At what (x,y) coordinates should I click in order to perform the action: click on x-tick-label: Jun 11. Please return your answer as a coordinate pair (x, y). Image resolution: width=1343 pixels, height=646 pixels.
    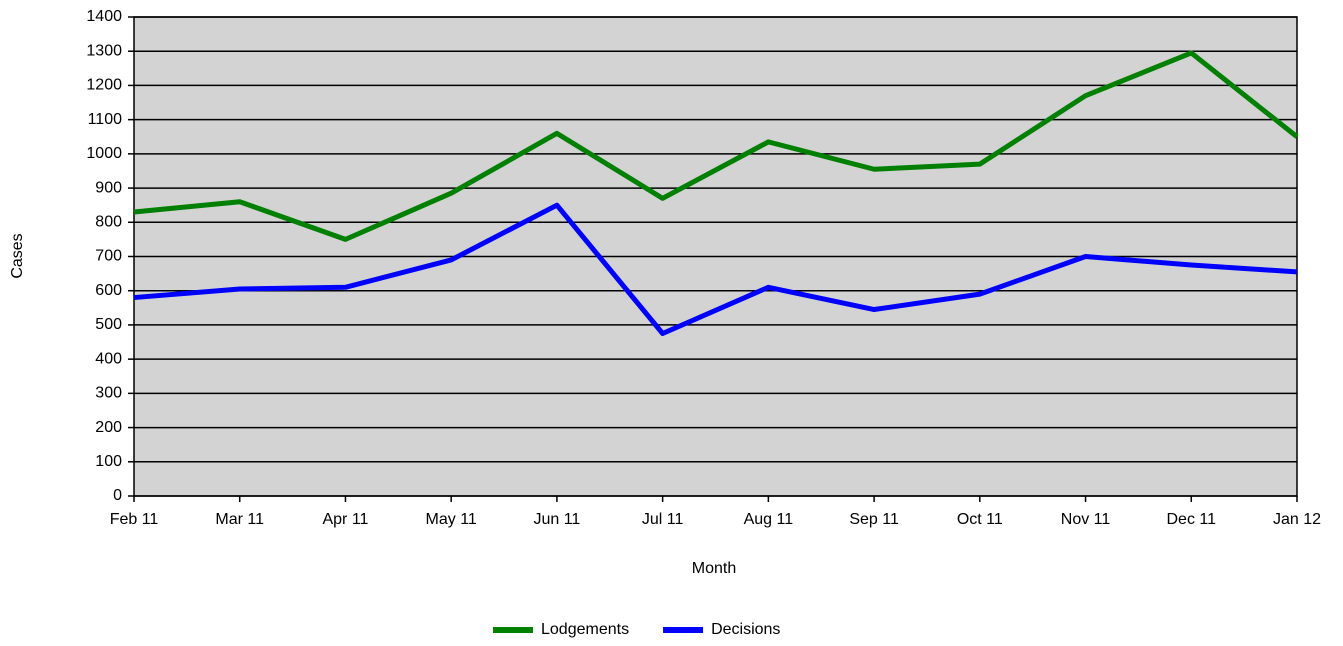
    Looking at the image, I should click on (556, 519).